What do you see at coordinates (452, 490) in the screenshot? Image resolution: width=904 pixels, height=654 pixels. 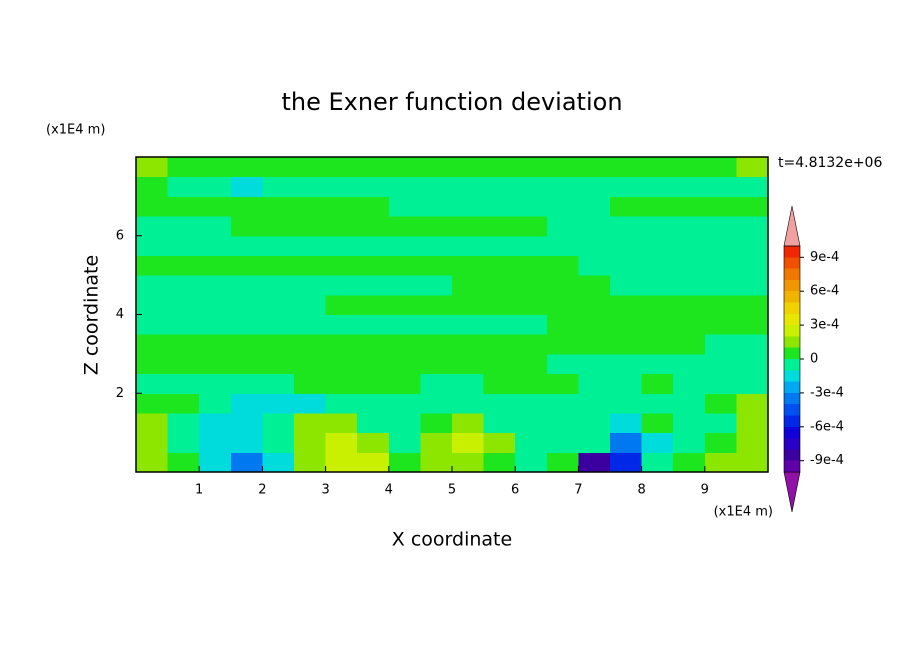 I see `x-tick-label: 5` at bounding box center [452, 490].